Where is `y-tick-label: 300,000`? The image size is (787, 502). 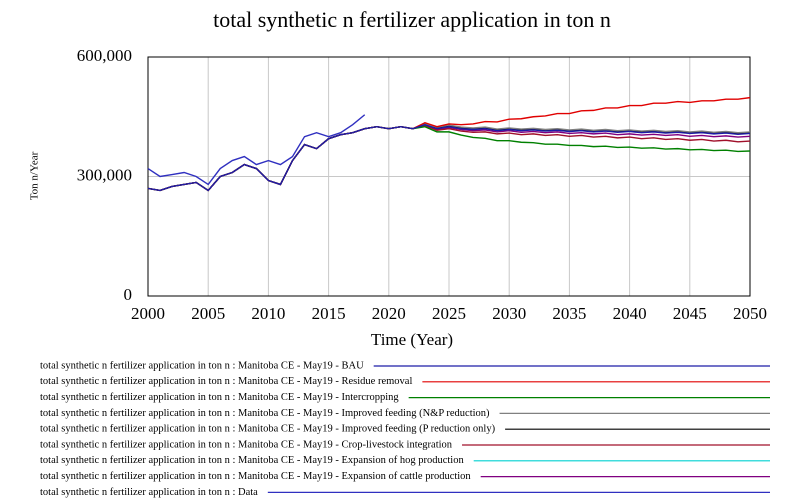
y-tick-label: 300,000 is located at coordinates (104, 174).